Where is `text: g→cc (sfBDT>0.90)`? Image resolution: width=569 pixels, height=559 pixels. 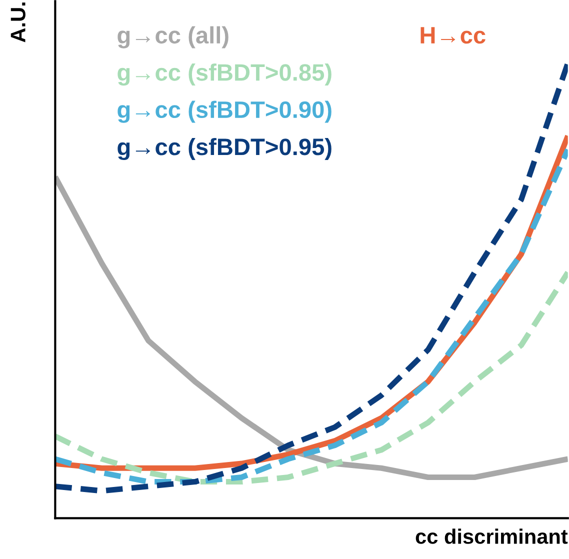
text: g→cc (sfBDT>0.90) is located at coordinates (225, 111).